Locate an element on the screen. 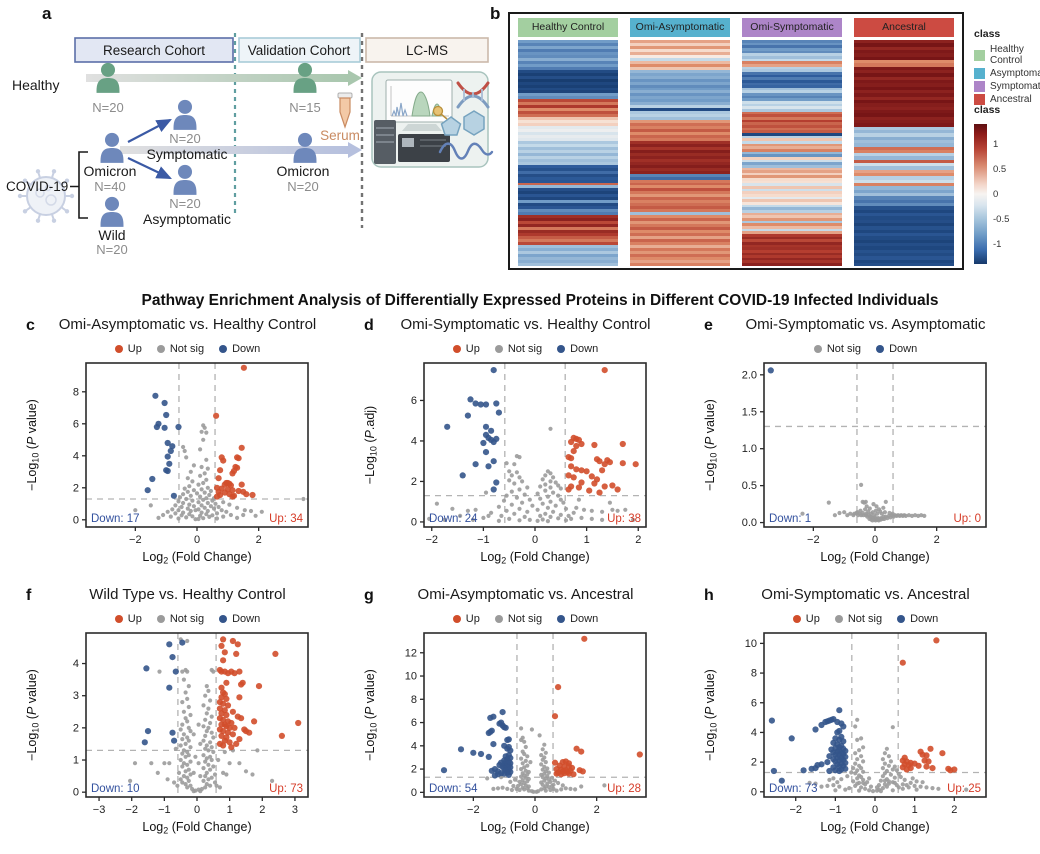  y-tick-label: 3 is located at coordinates (76, 696).